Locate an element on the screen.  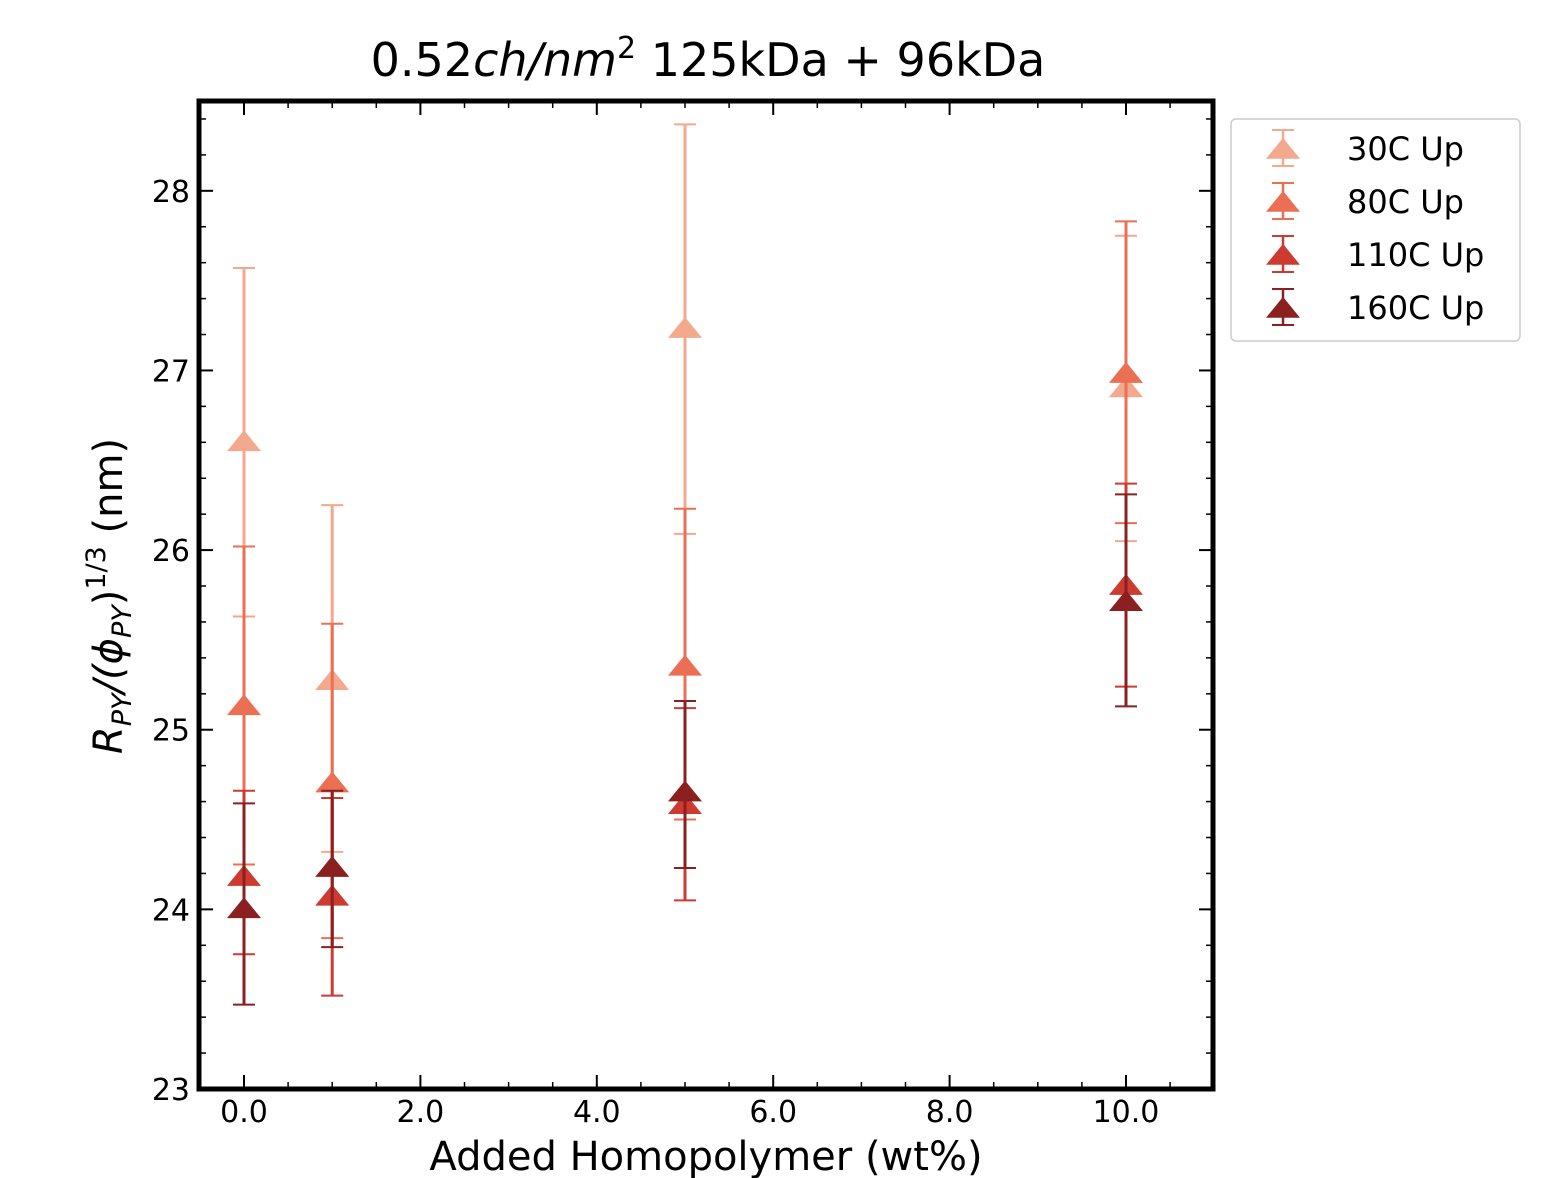
legend-item: 160C Up is located at coordinates (1375, 307).